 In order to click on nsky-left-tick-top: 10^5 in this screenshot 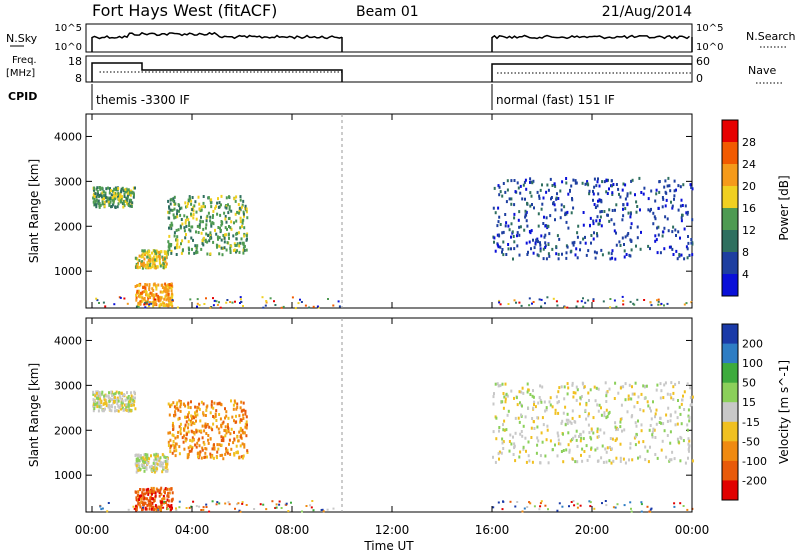, I will do `click(68, 28)`.